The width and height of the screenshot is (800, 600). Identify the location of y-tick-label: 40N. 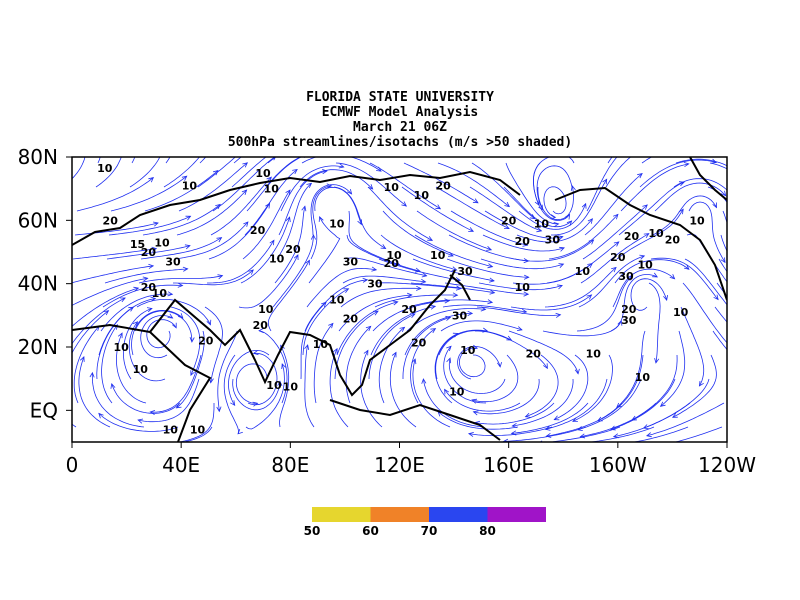
(38, 284).